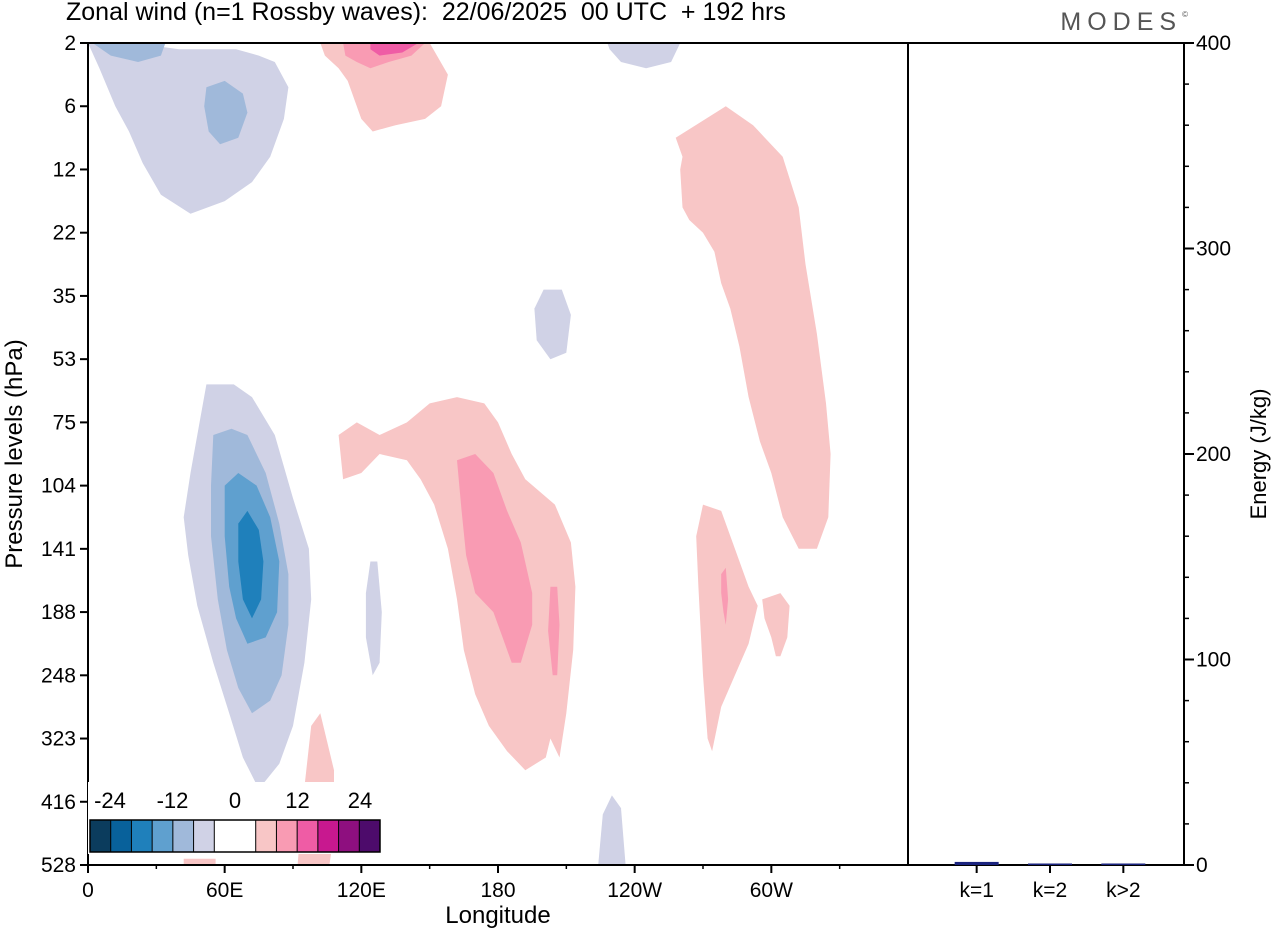 This screenshot has width=1280, height=930. What do you see at coordinates (1050, 864) in the screenshot?
I see `energy-bar-k=2` at bounding box center [1050, 864].